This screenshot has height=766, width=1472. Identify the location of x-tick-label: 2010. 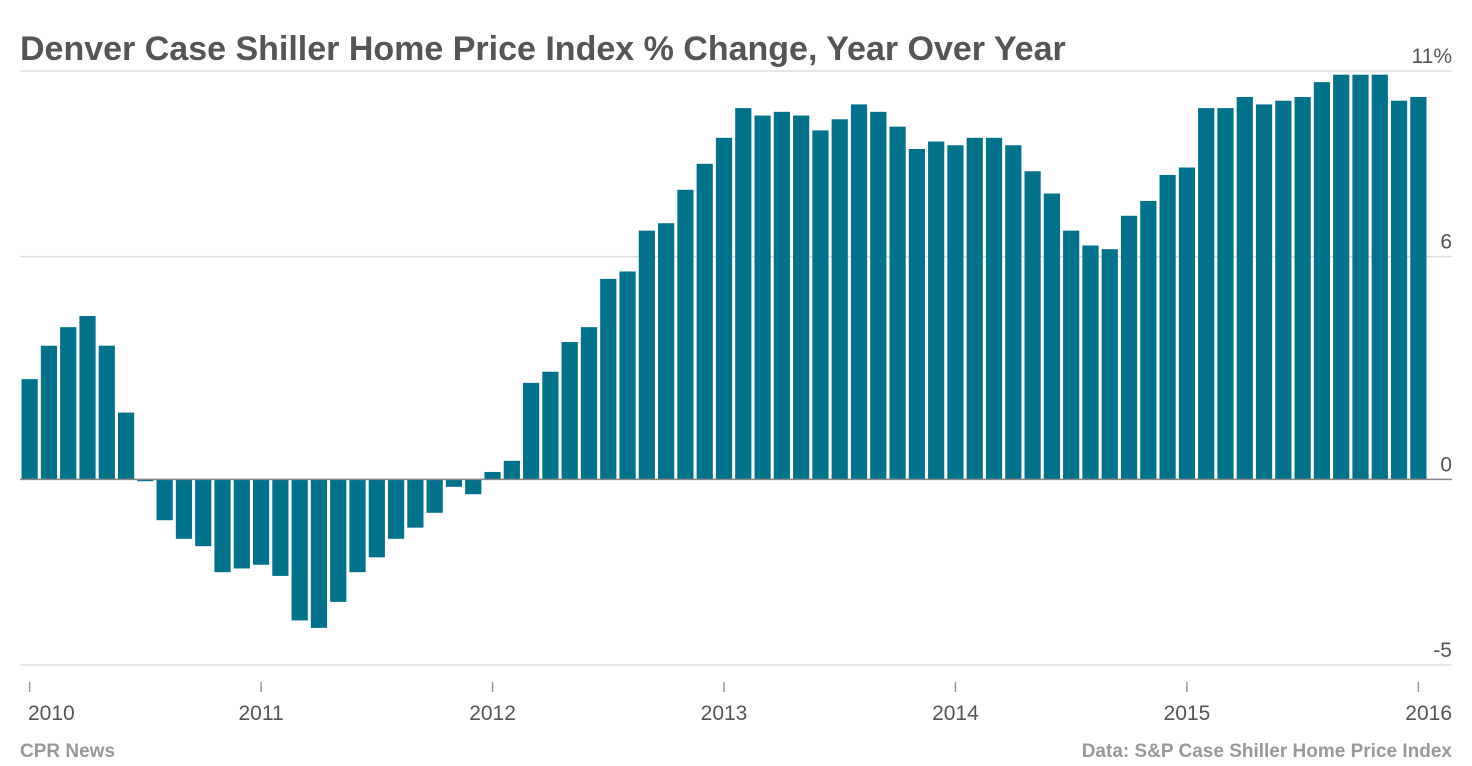
(51, 713).